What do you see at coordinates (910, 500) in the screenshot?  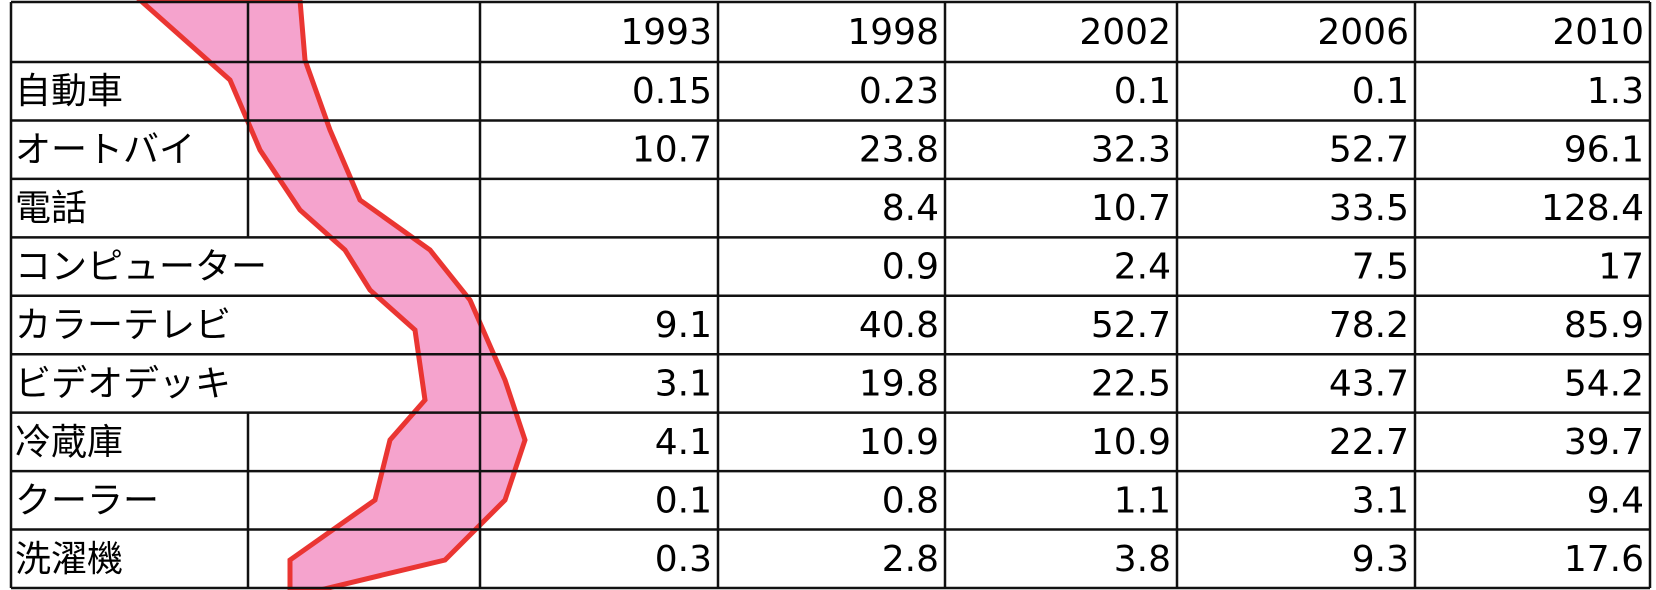 I see `cell: 0.8` at bounding box center [910, 500].